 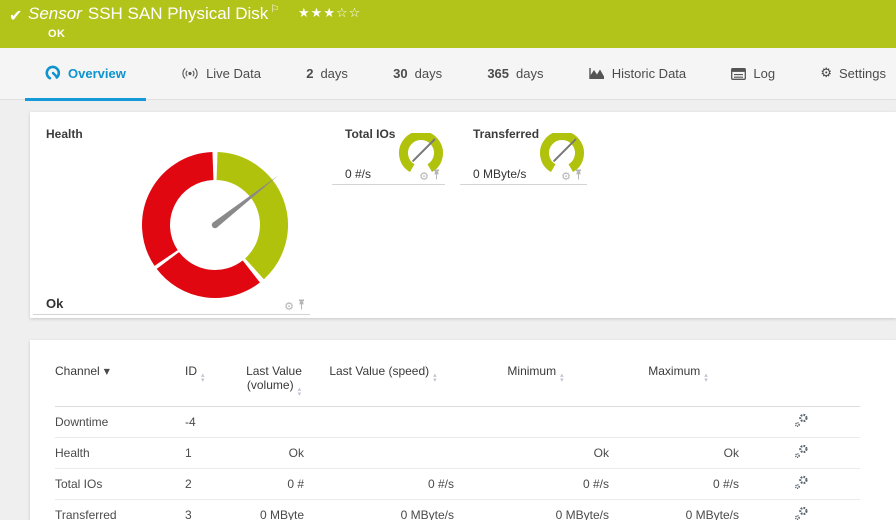 I want to click on health-gauge-tile: Health Ok ⚙, so click(x=171, y=218).